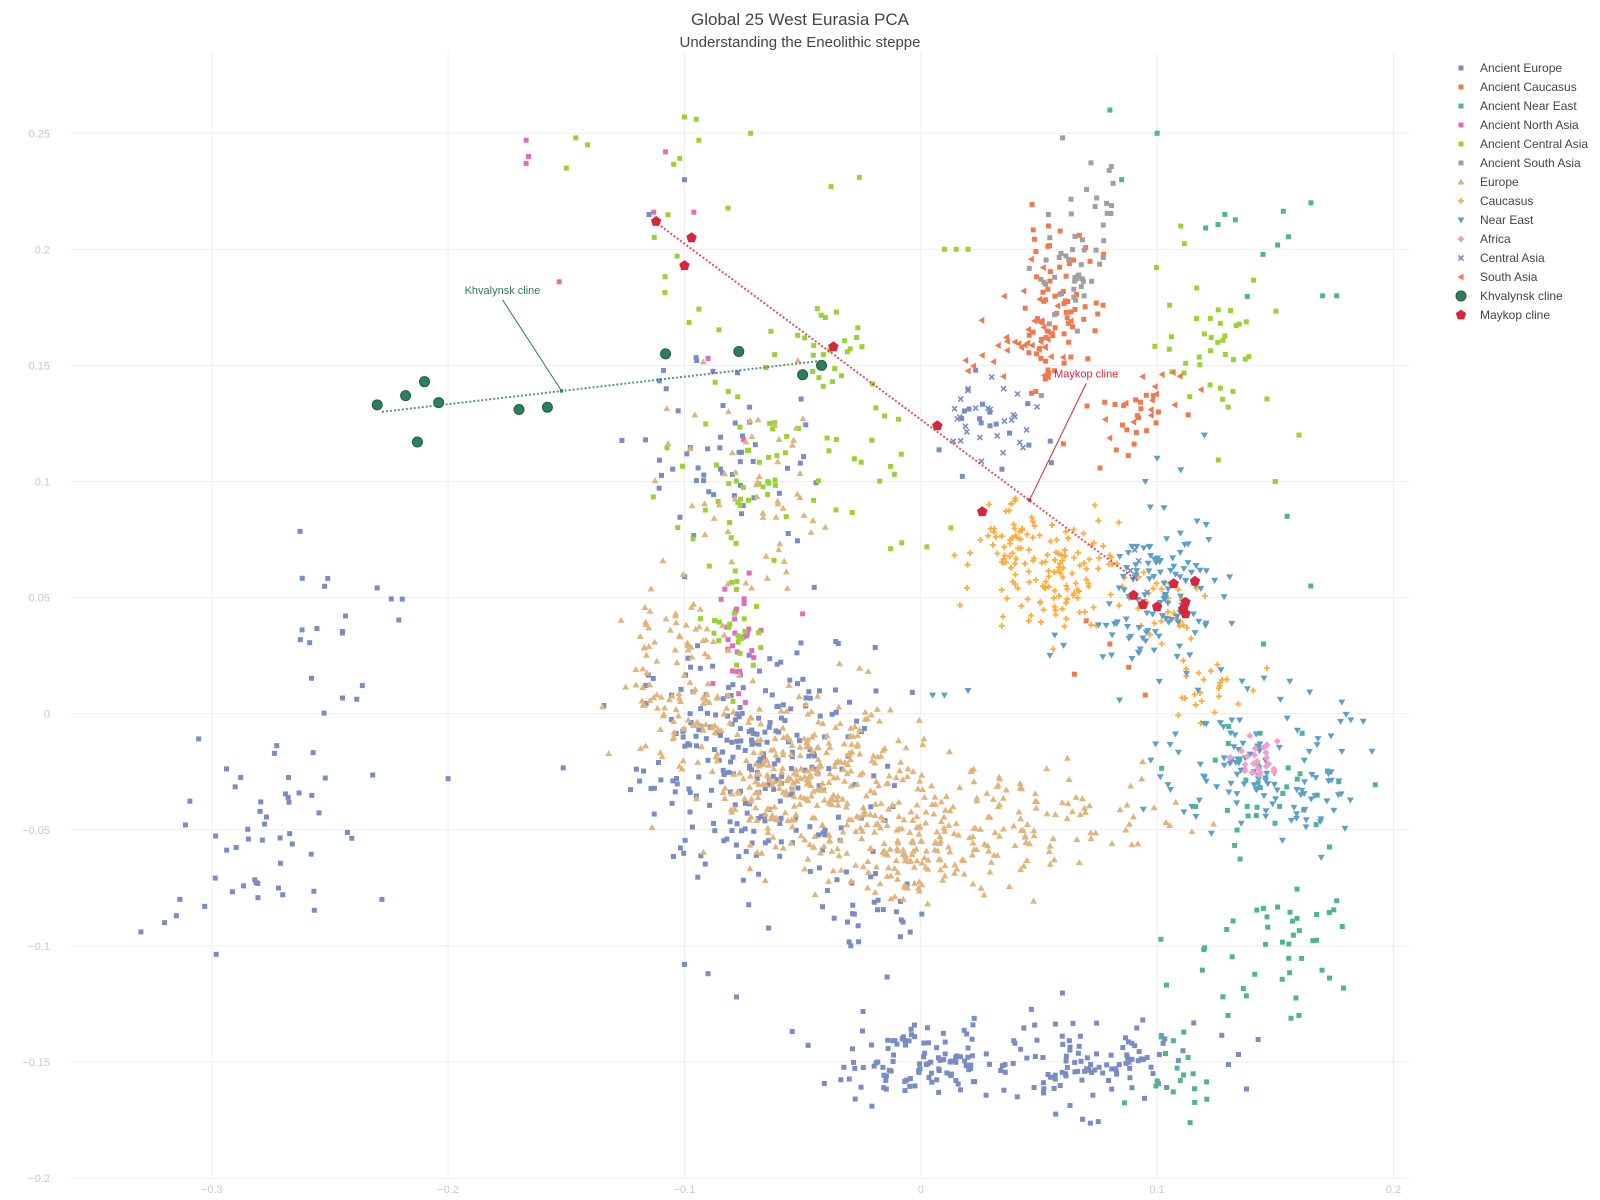  What do you see at coordinates (1519, 67) in the screenshot?
I see `legend-item-ancient-europe: Ancient Europe` at bounding box center [1519, 67].